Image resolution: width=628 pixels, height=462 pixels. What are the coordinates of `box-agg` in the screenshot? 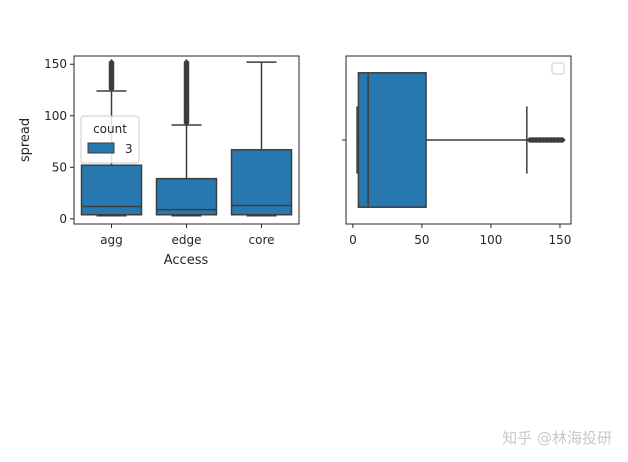 It's located at (111, 138).